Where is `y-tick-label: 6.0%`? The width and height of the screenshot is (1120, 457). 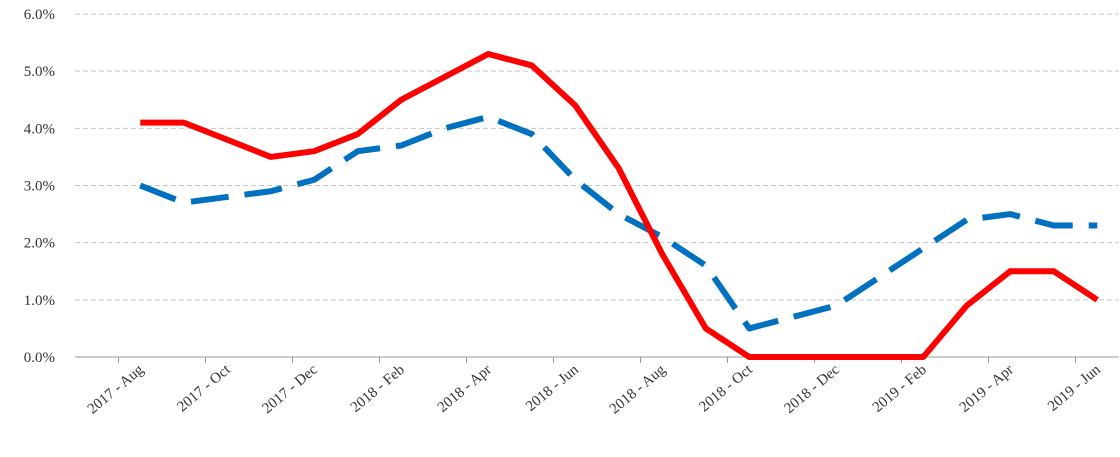
y-tick-label: 6.0% is located at coordinates (39, 15).